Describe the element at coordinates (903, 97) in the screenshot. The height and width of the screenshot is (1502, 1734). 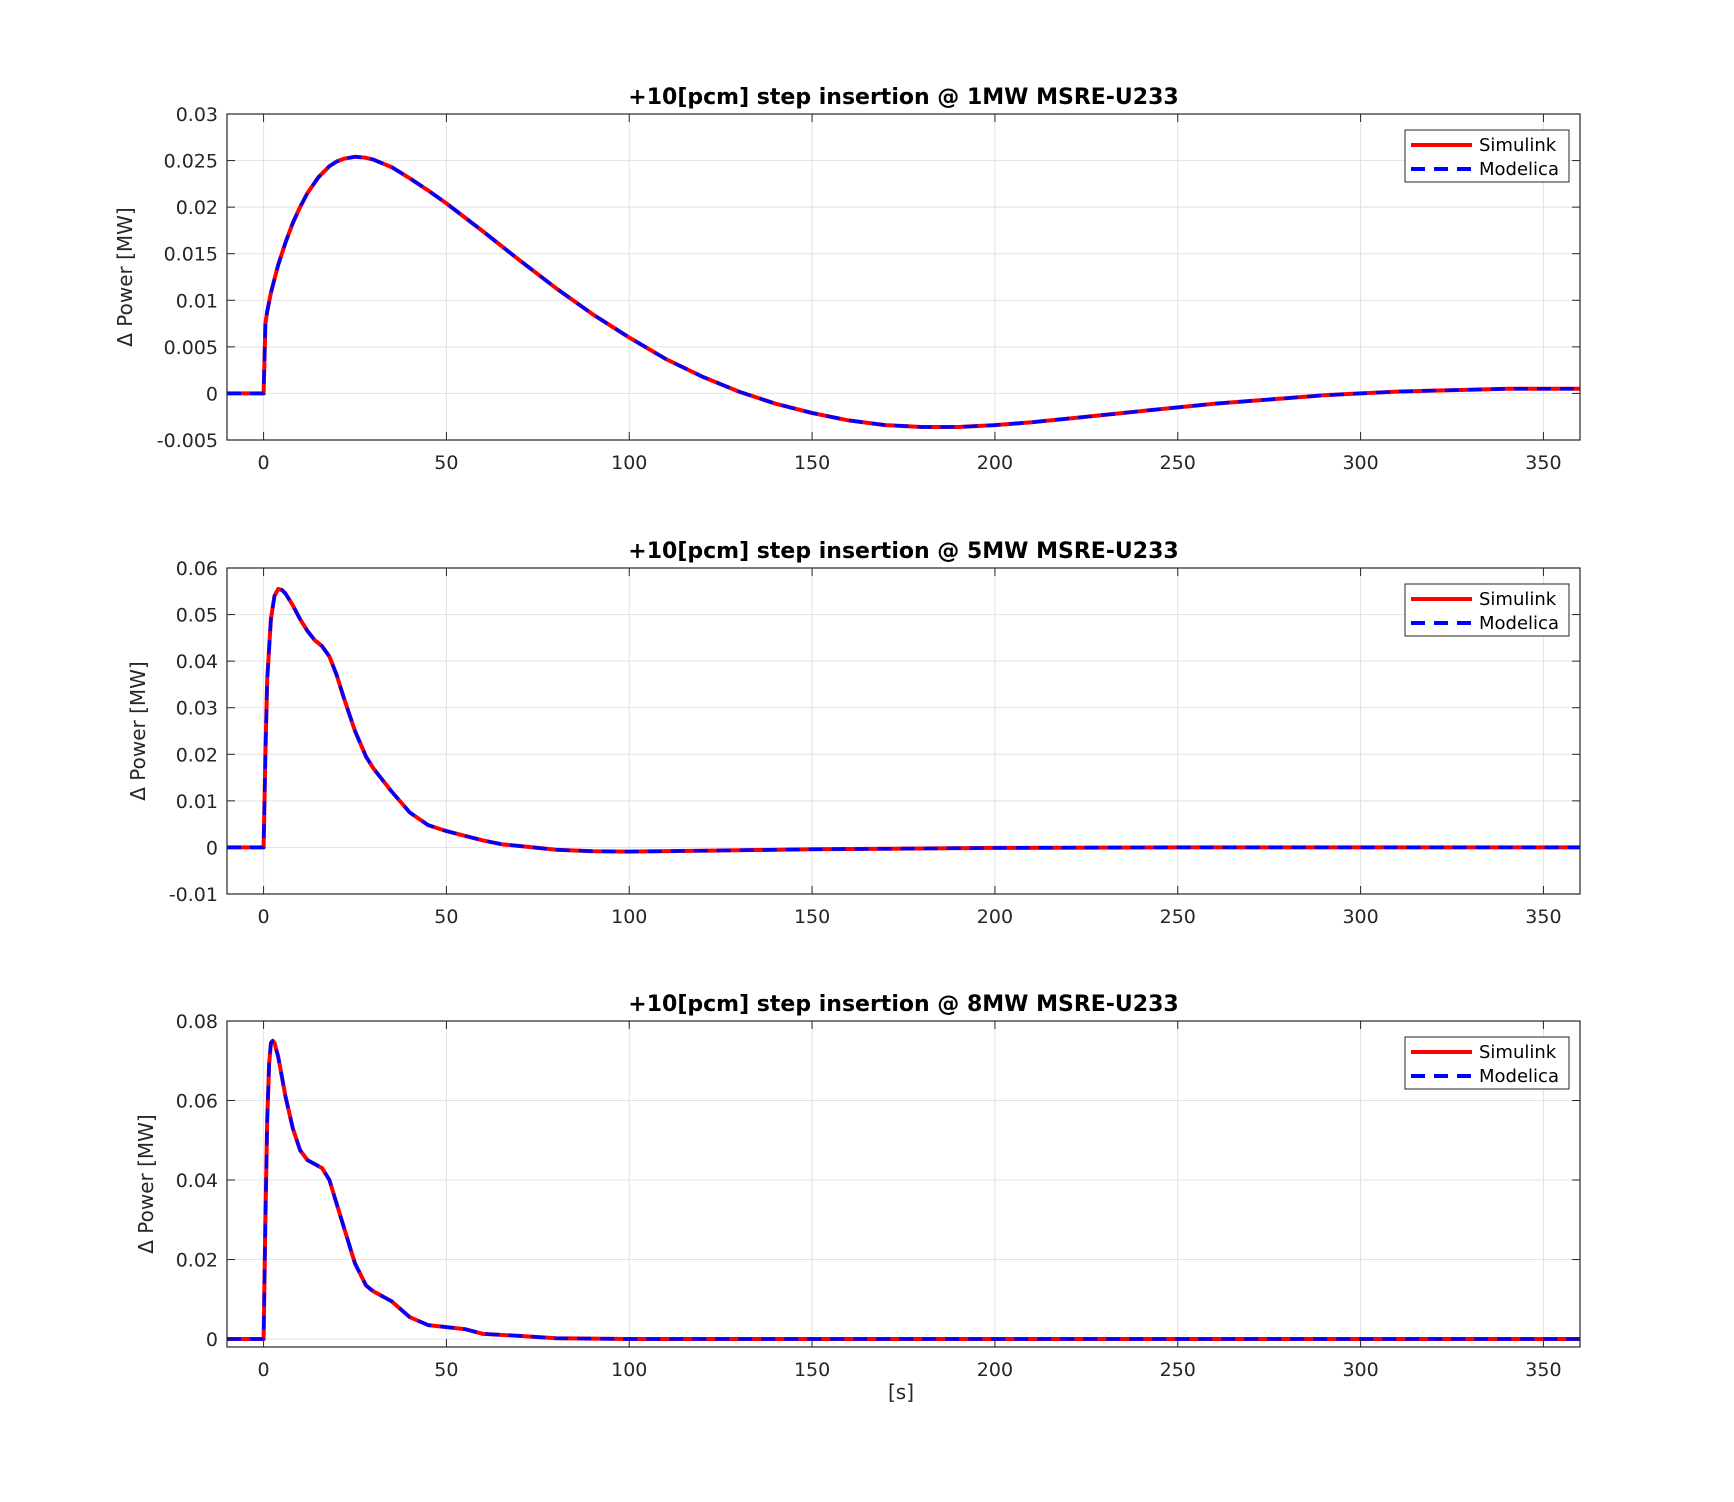
I see `chart-title: +10[pcm] step insertion @ 1MW MSRE-U233` at that location.